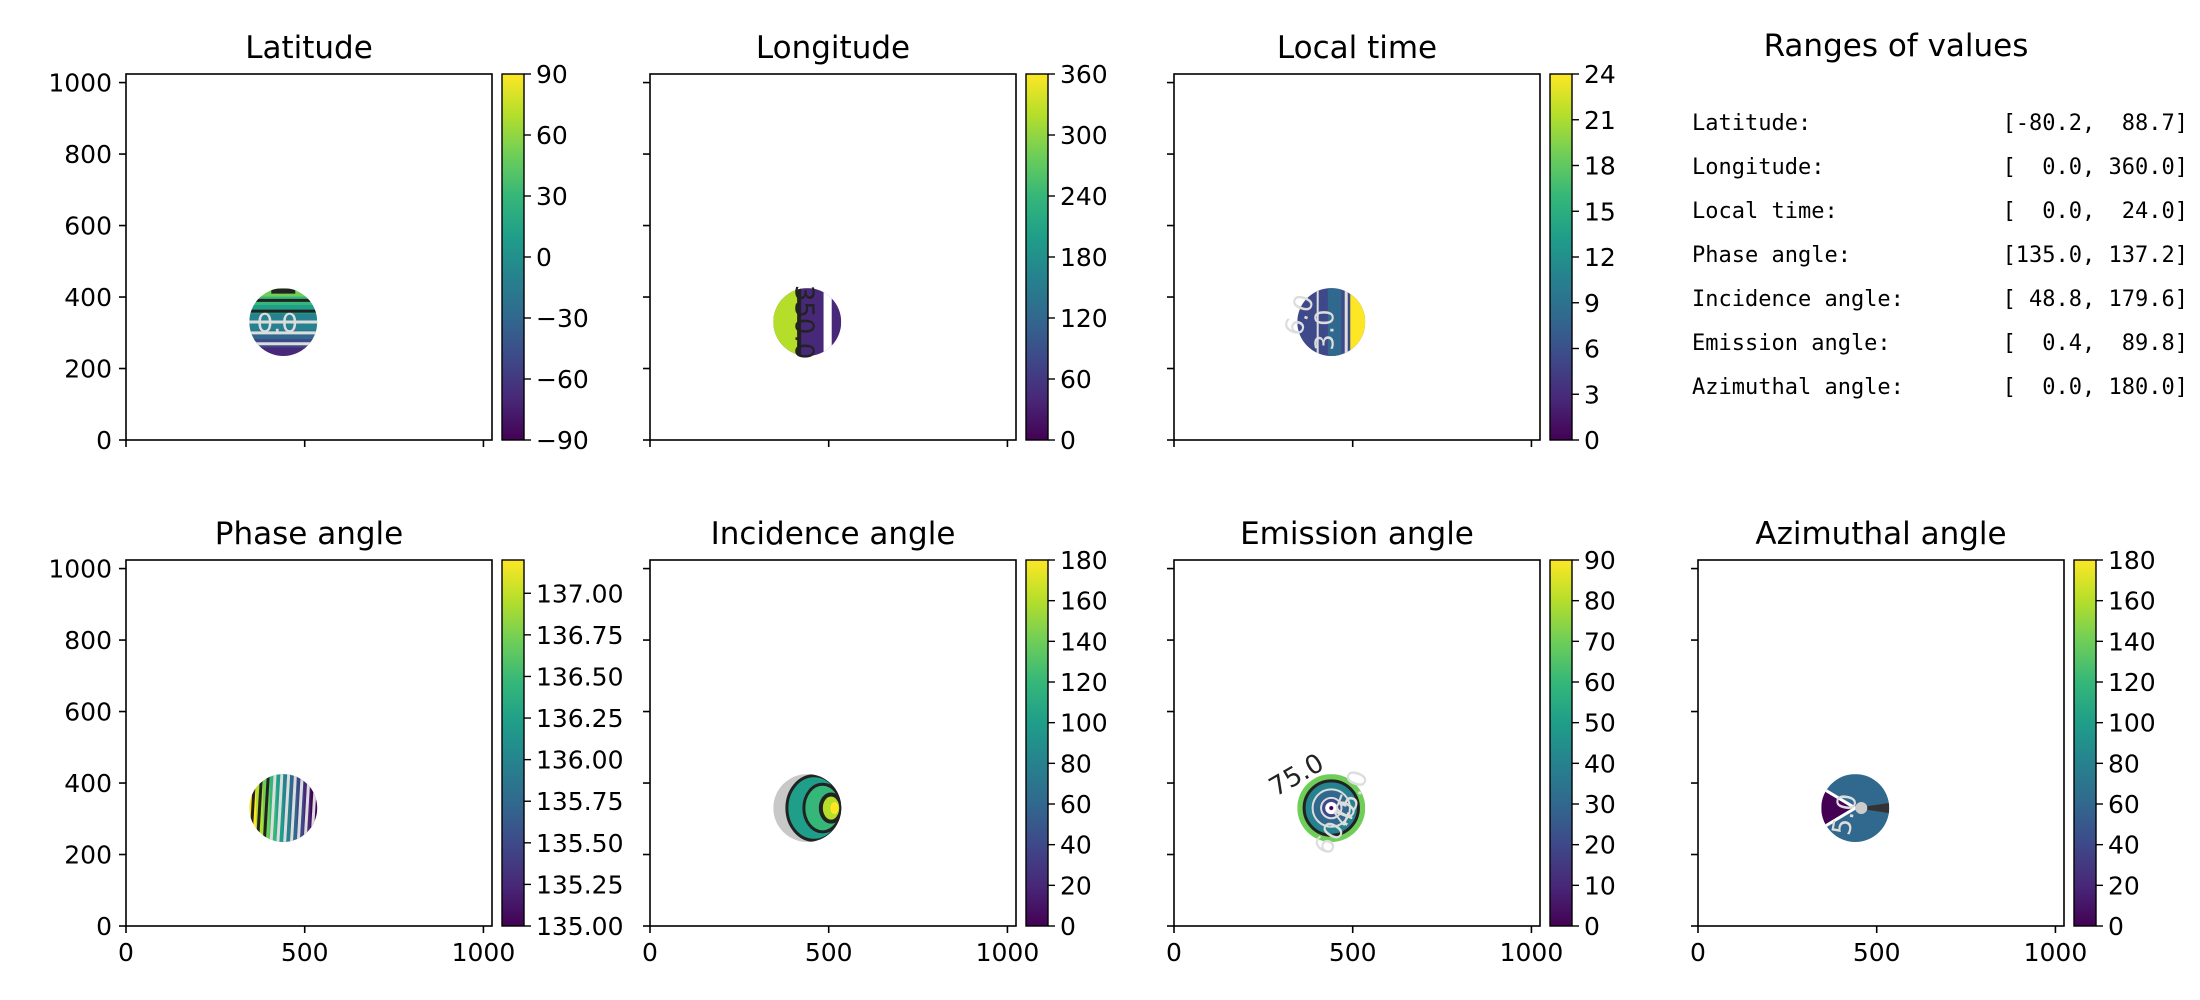  What do you see at coordinates (562, 318) in the screenshot?
I see `colorbar-tick-label: −30` at bounding box center [562, 318].